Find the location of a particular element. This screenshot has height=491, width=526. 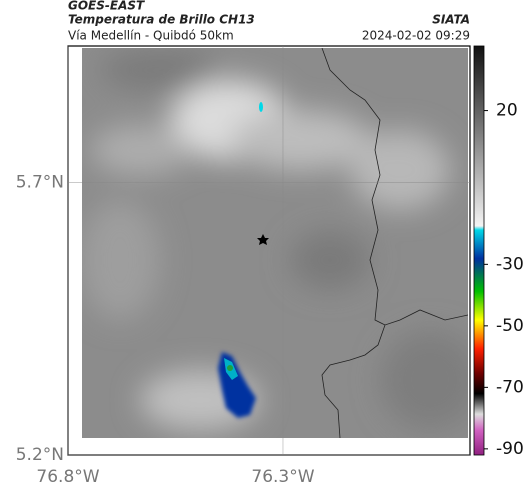

colorbar-tick-label: 20 is located at coordinates (507, 111).